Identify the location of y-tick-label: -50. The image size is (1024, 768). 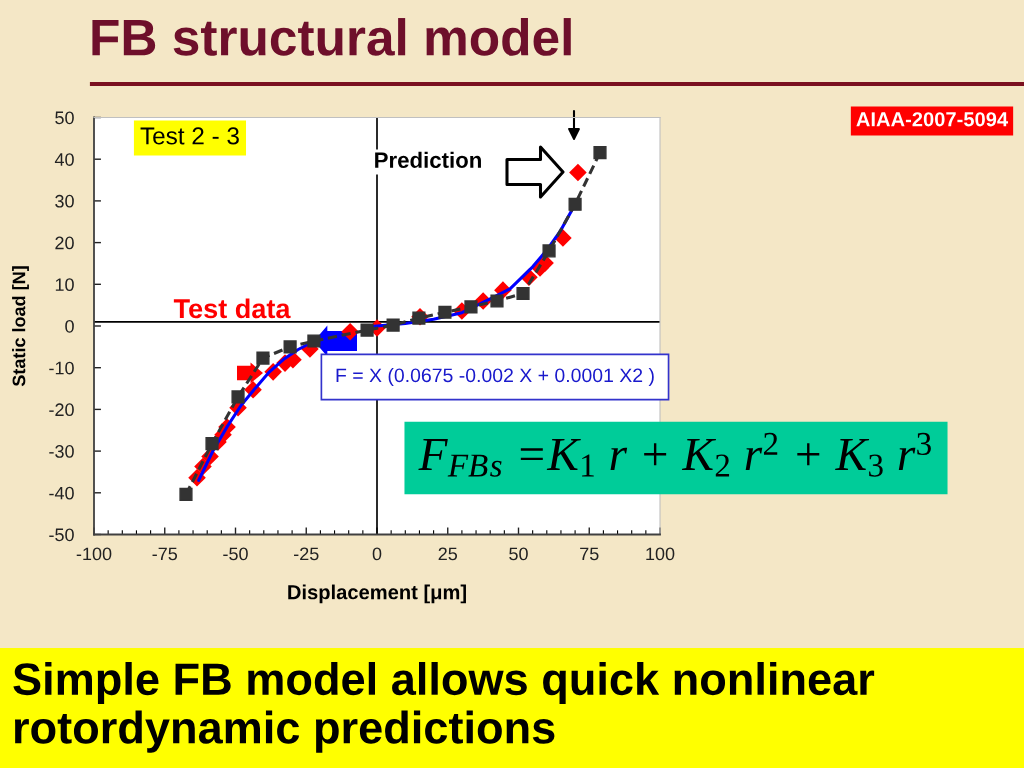
(61, 535).